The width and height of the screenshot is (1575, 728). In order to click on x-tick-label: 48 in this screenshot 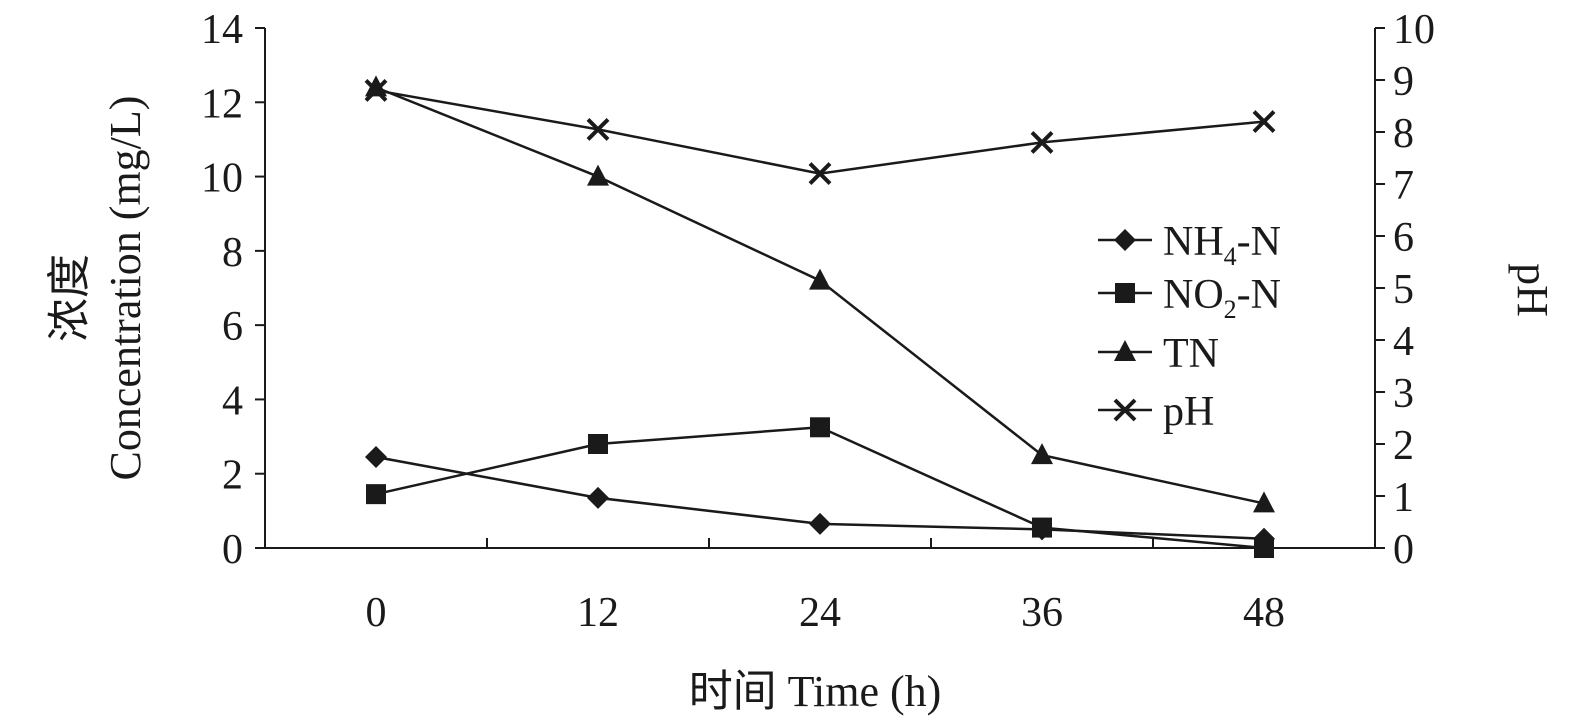, I will do `click(1264, 613)`.